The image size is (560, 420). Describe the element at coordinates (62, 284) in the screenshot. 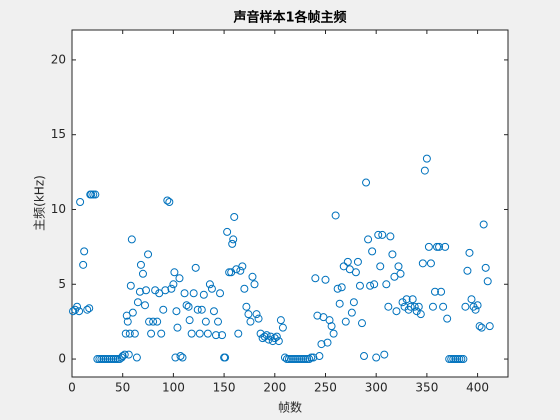

I see `y-tick-label: 5` at that location.